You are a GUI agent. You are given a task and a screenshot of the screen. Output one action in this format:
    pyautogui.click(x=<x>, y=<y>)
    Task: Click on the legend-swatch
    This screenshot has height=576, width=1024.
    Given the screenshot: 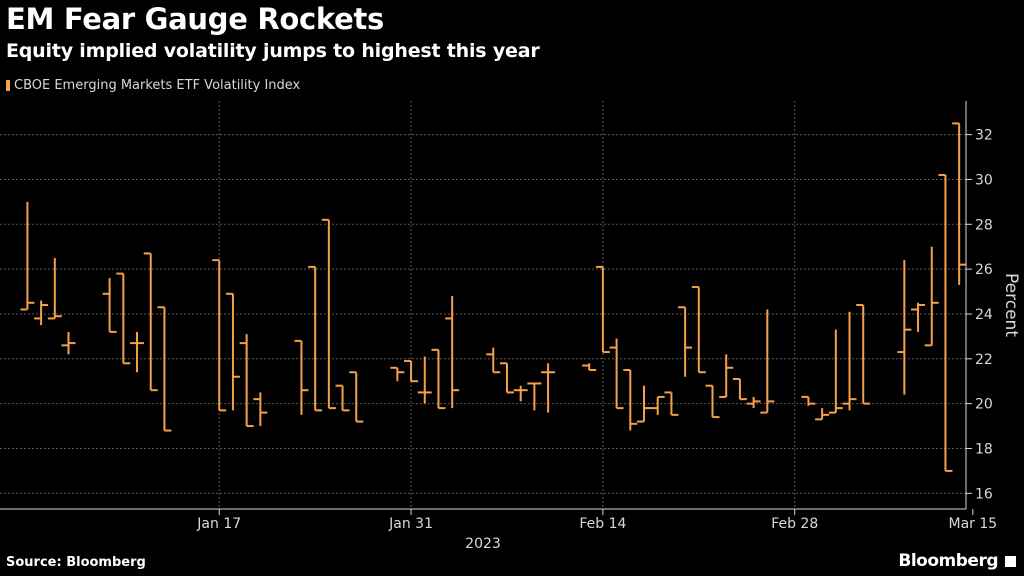 What is the action you would take?
    pyautogui.click(x=8, y=85)
    